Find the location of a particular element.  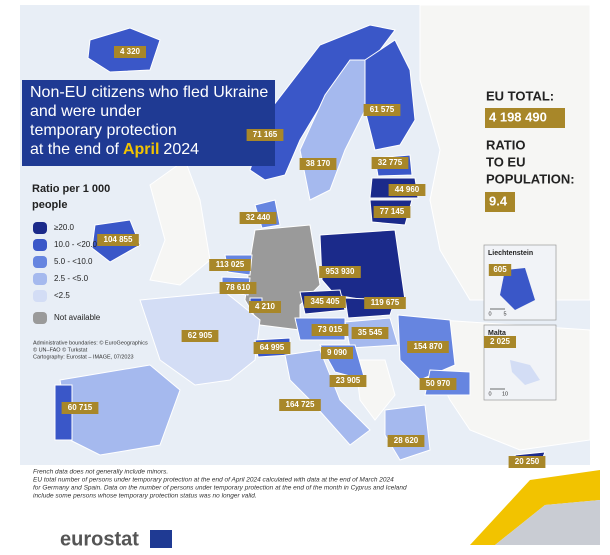

label-value: 28 620 is located at coordinates (406, 440).